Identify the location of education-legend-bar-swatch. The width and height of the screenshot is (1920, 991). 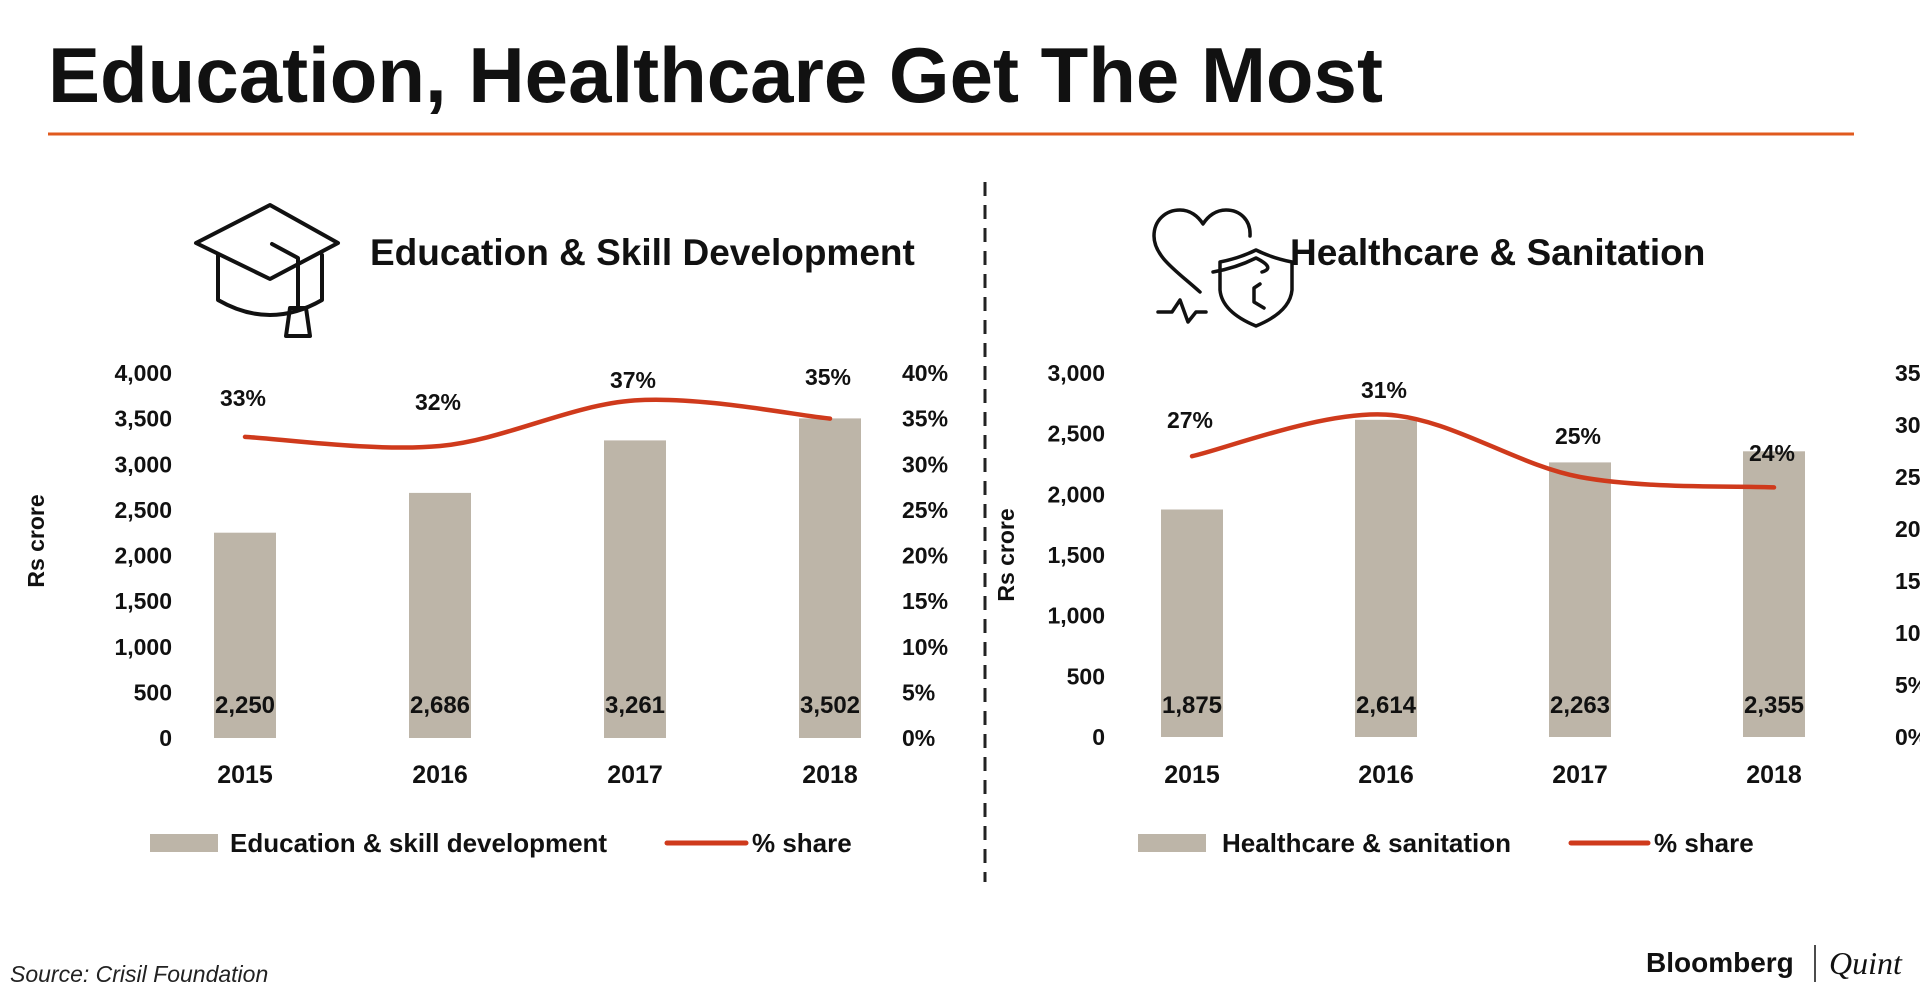
(184, 843).